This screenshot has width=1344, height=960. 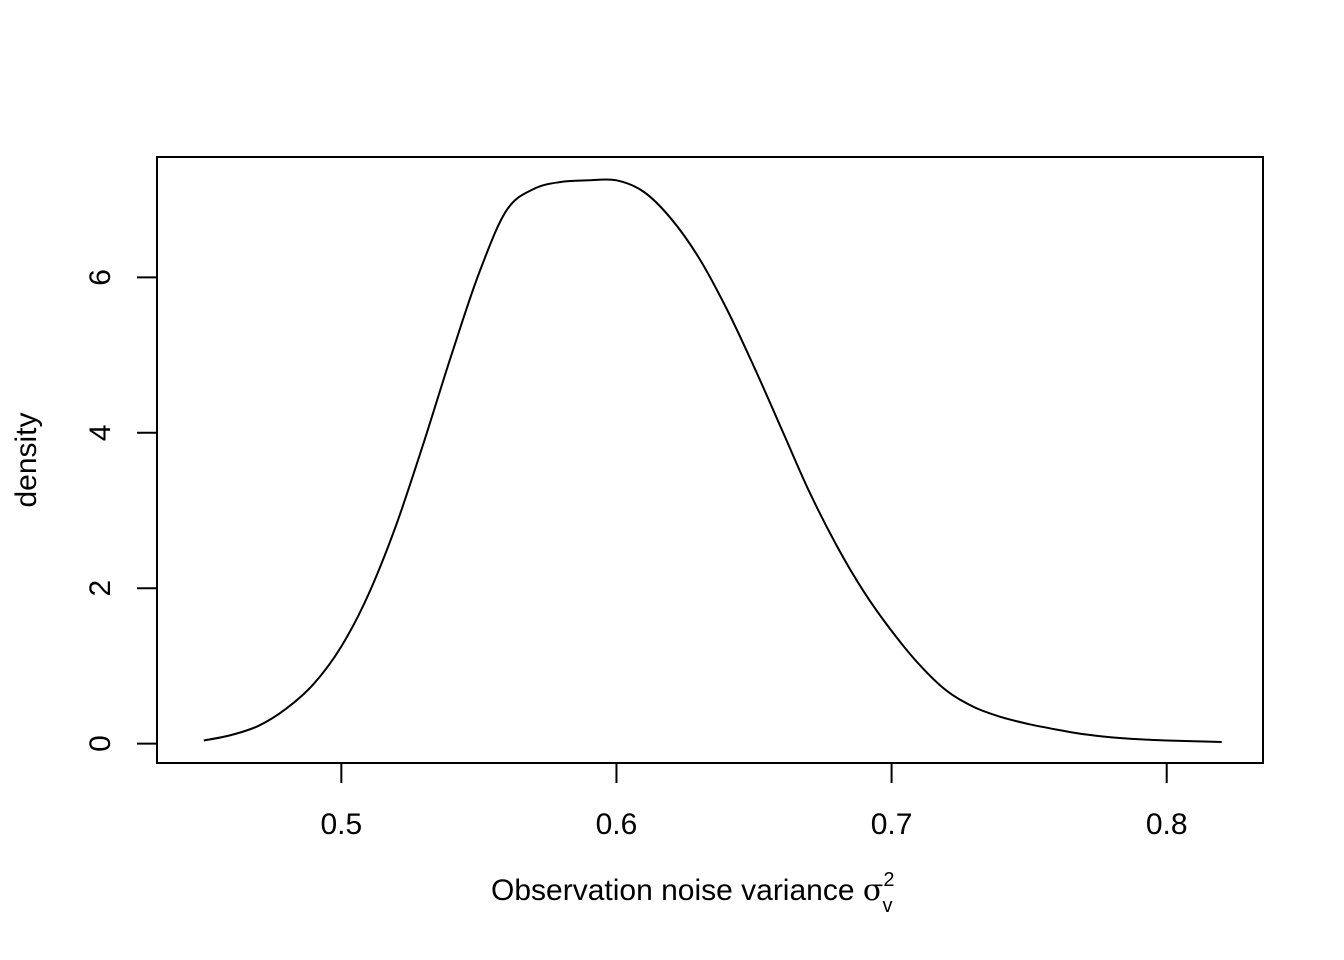 I want to click on y-tick-label: 4, so click(x=100, y=432).